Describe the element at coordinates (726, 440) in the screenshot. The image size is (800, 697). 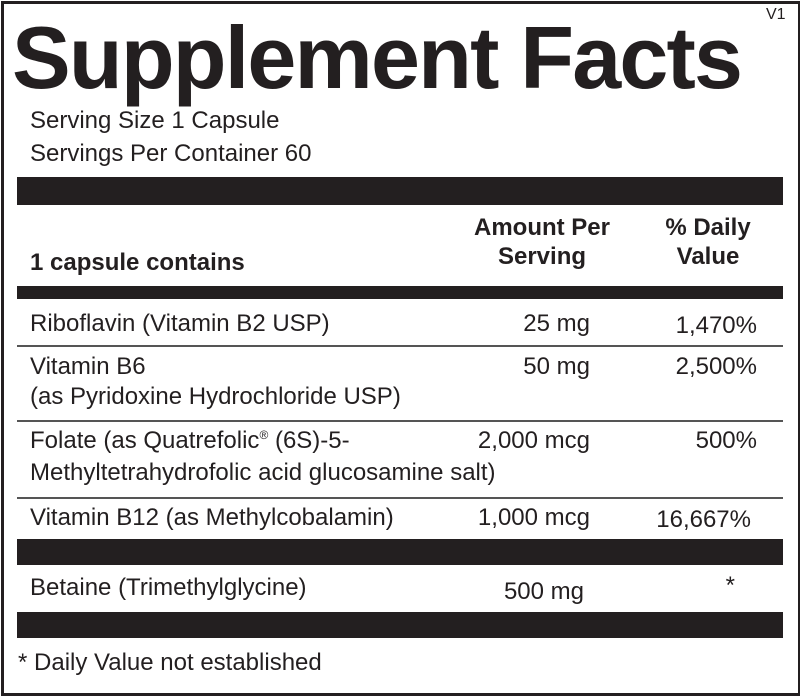
I see `row-dv: 500%` at that location.